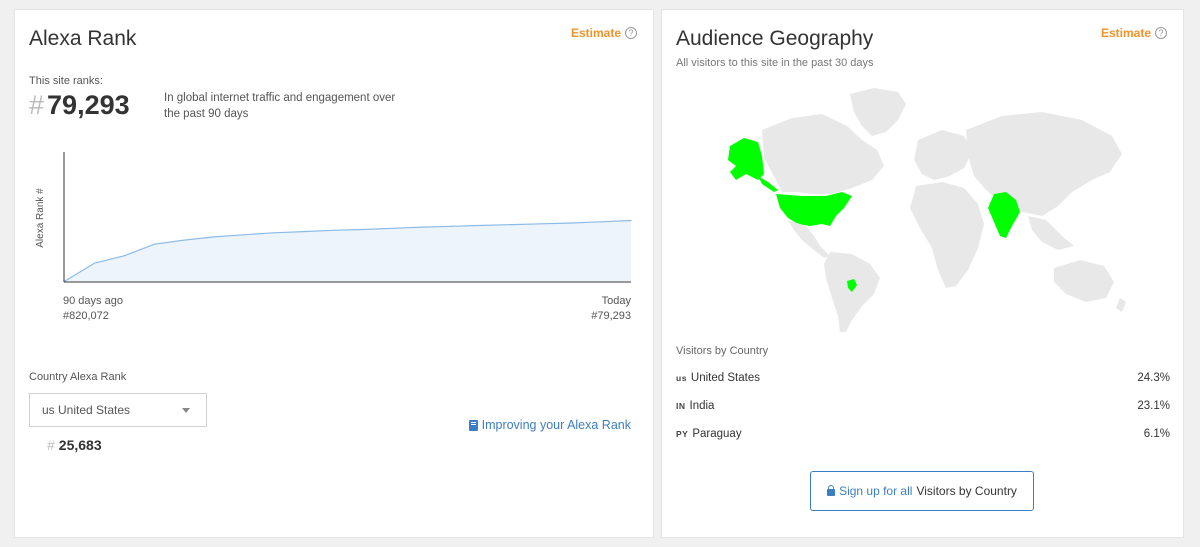 The width and height of the screenshot is (1200, 547). I want to click on map-new-zealand, so click(1121, 305).